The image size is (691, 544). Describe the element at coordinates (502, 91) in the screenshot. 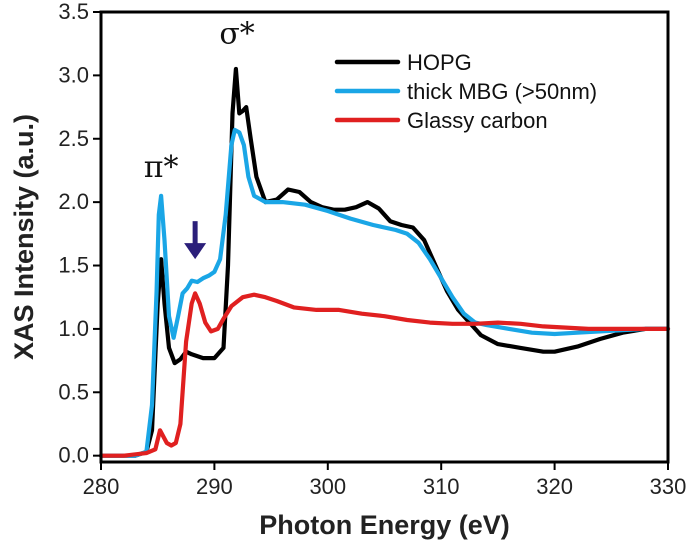

I see `legend-label: thick MBG (>50nm)` at that location.